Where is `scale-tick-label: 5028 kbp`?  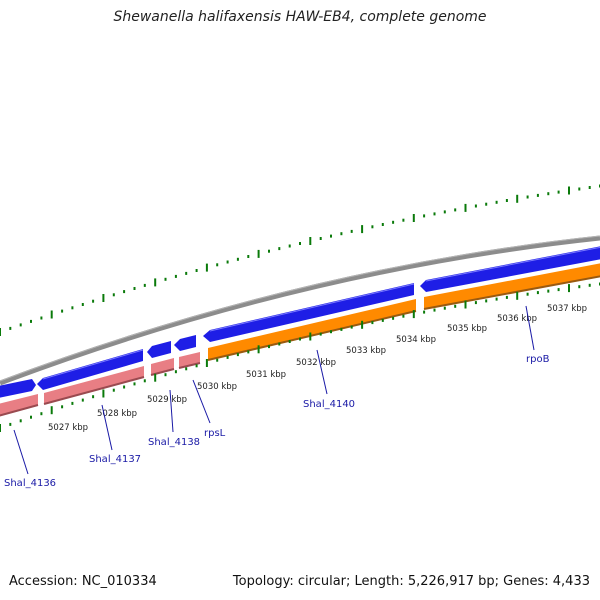
scale-tick-label: 5028 kbp is located at coordinates (117, 414).